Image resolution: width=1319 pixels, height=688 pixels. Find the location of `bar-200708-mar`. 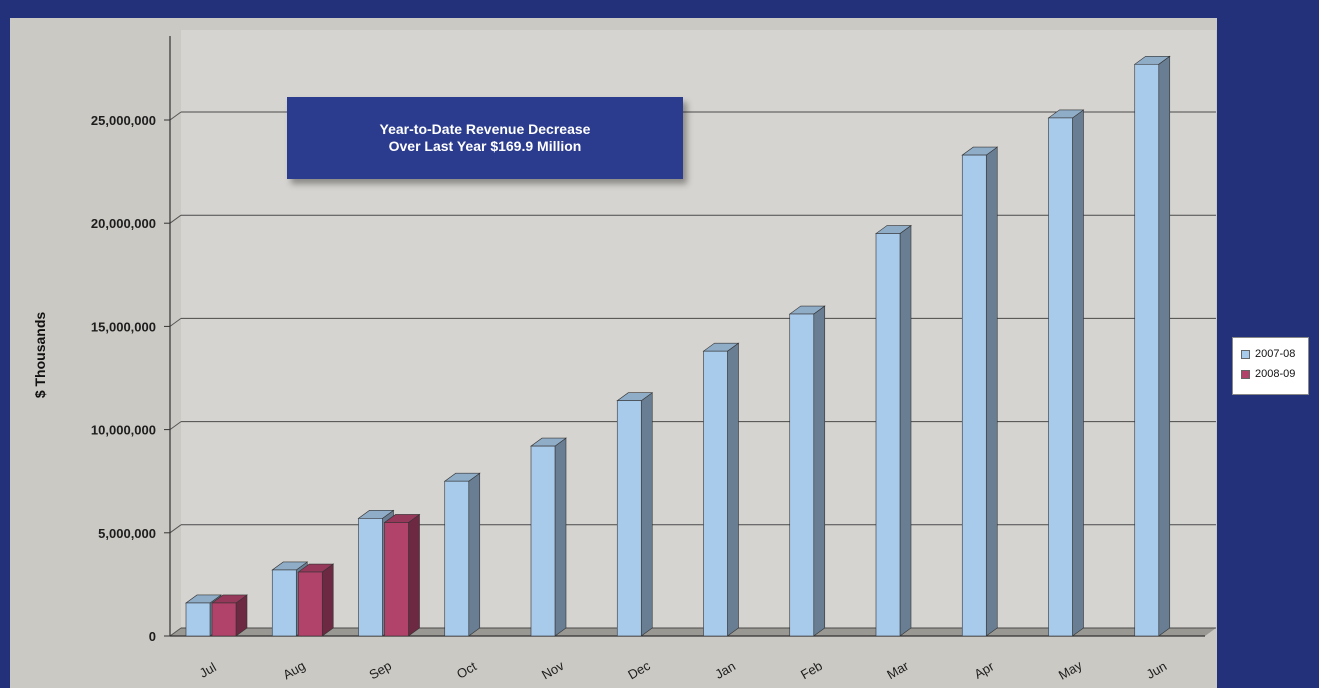

bar-200708-mar is located at coordinates (888, 435).